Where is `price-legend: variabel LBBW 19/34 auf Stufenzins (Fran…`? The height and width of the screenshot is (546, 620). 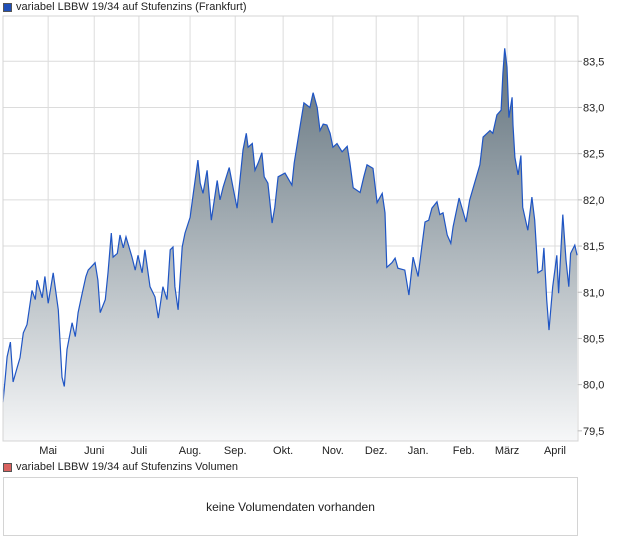 price-legend: variabel LBBW 19/34 auf Stufenzins (Fran… is located at coordinates (125, 7).